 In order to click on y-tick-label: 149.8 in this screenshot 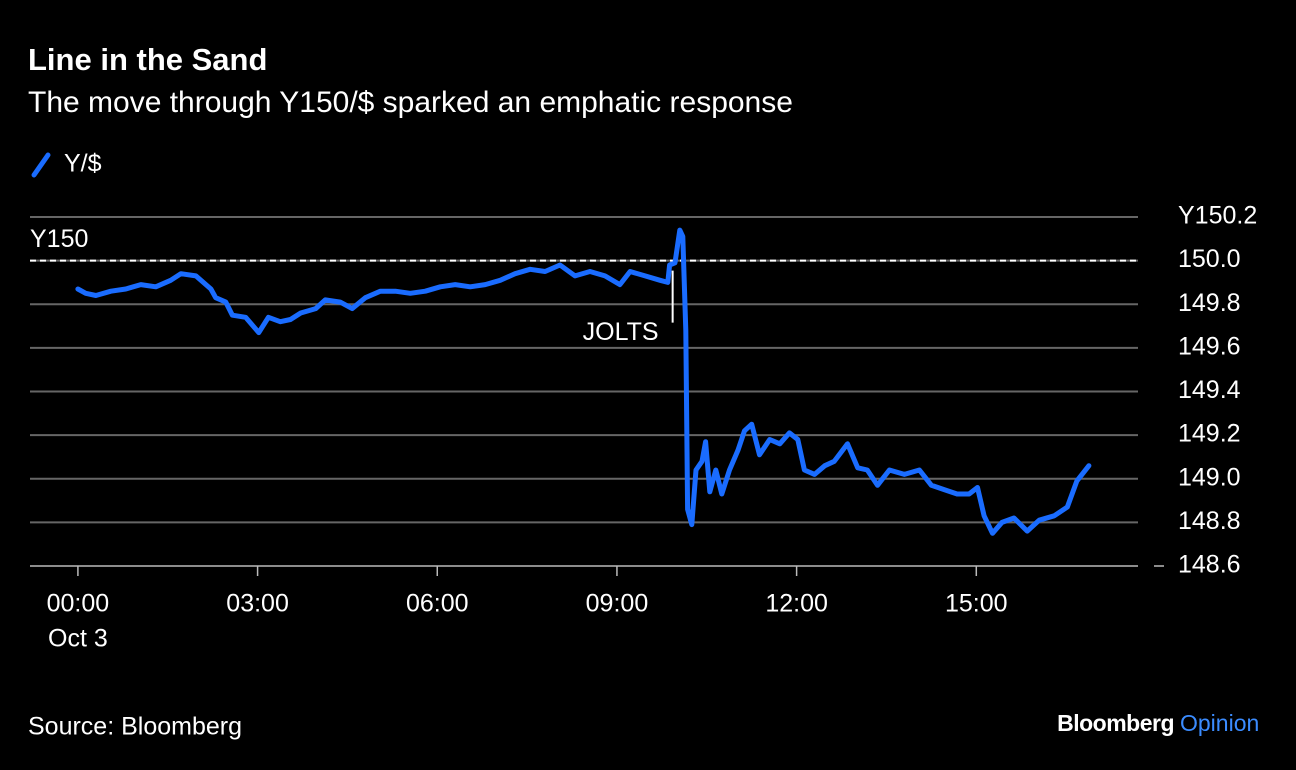, I will do `click(1209, 303)`.